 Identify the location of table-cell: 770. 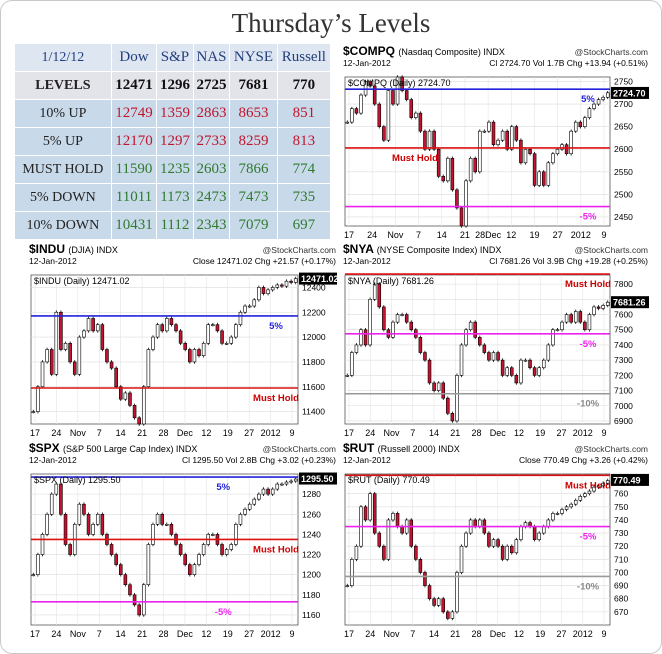
(304, 85).